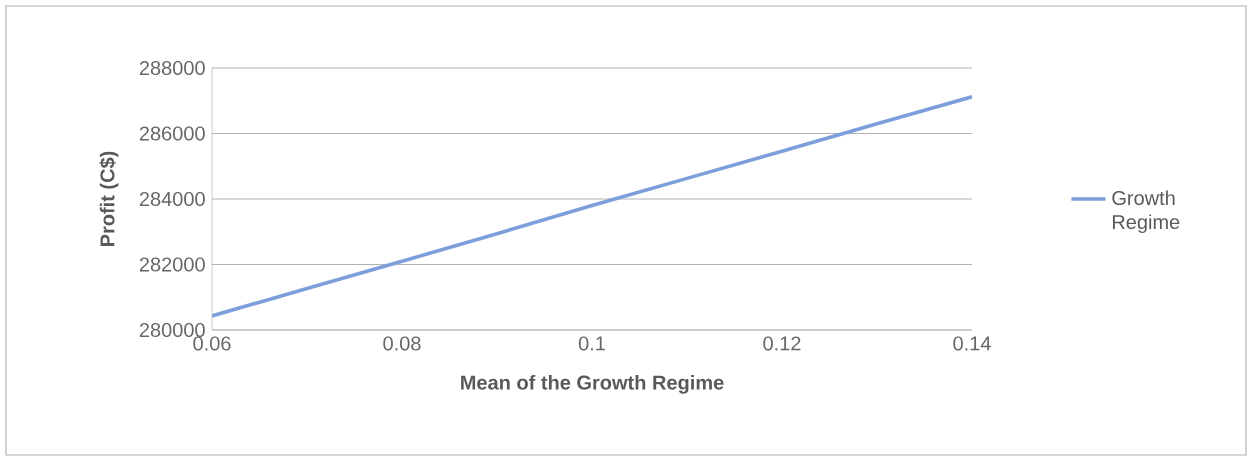 This screenshot has height=461, width=1252. I want to click on x-tick-label: 0.08, so click(402, 343).